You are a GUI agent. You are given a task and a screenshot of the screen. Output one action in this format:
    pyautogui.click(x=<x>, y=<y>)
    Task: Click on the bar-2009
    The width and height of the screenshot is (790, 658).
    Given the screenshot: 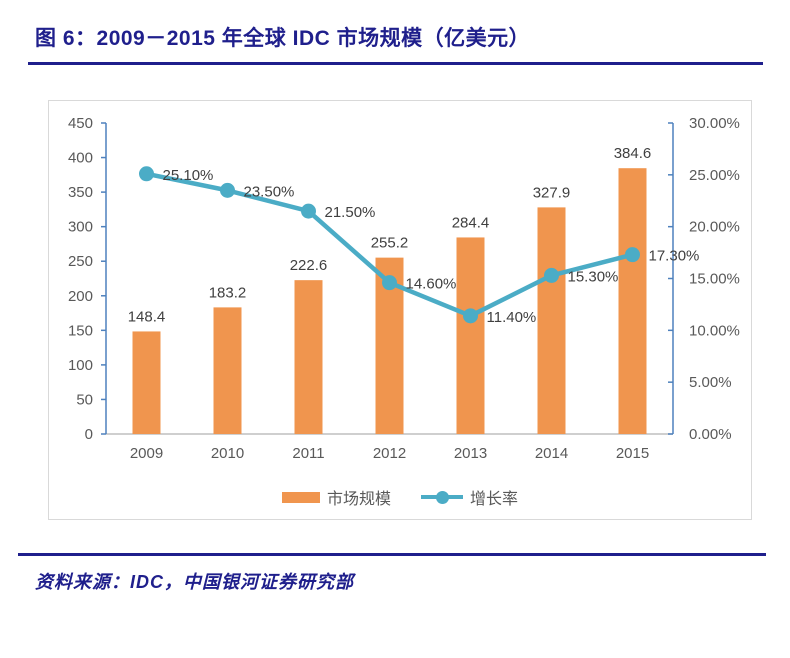 What is the action you would take?
    pyautogui.click(x=146, y=382)
    